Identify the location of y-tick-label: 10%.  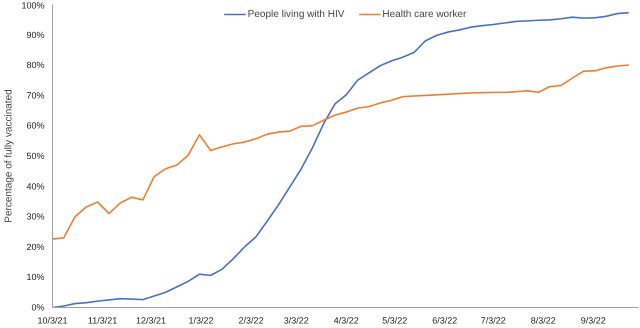
(35, 277).